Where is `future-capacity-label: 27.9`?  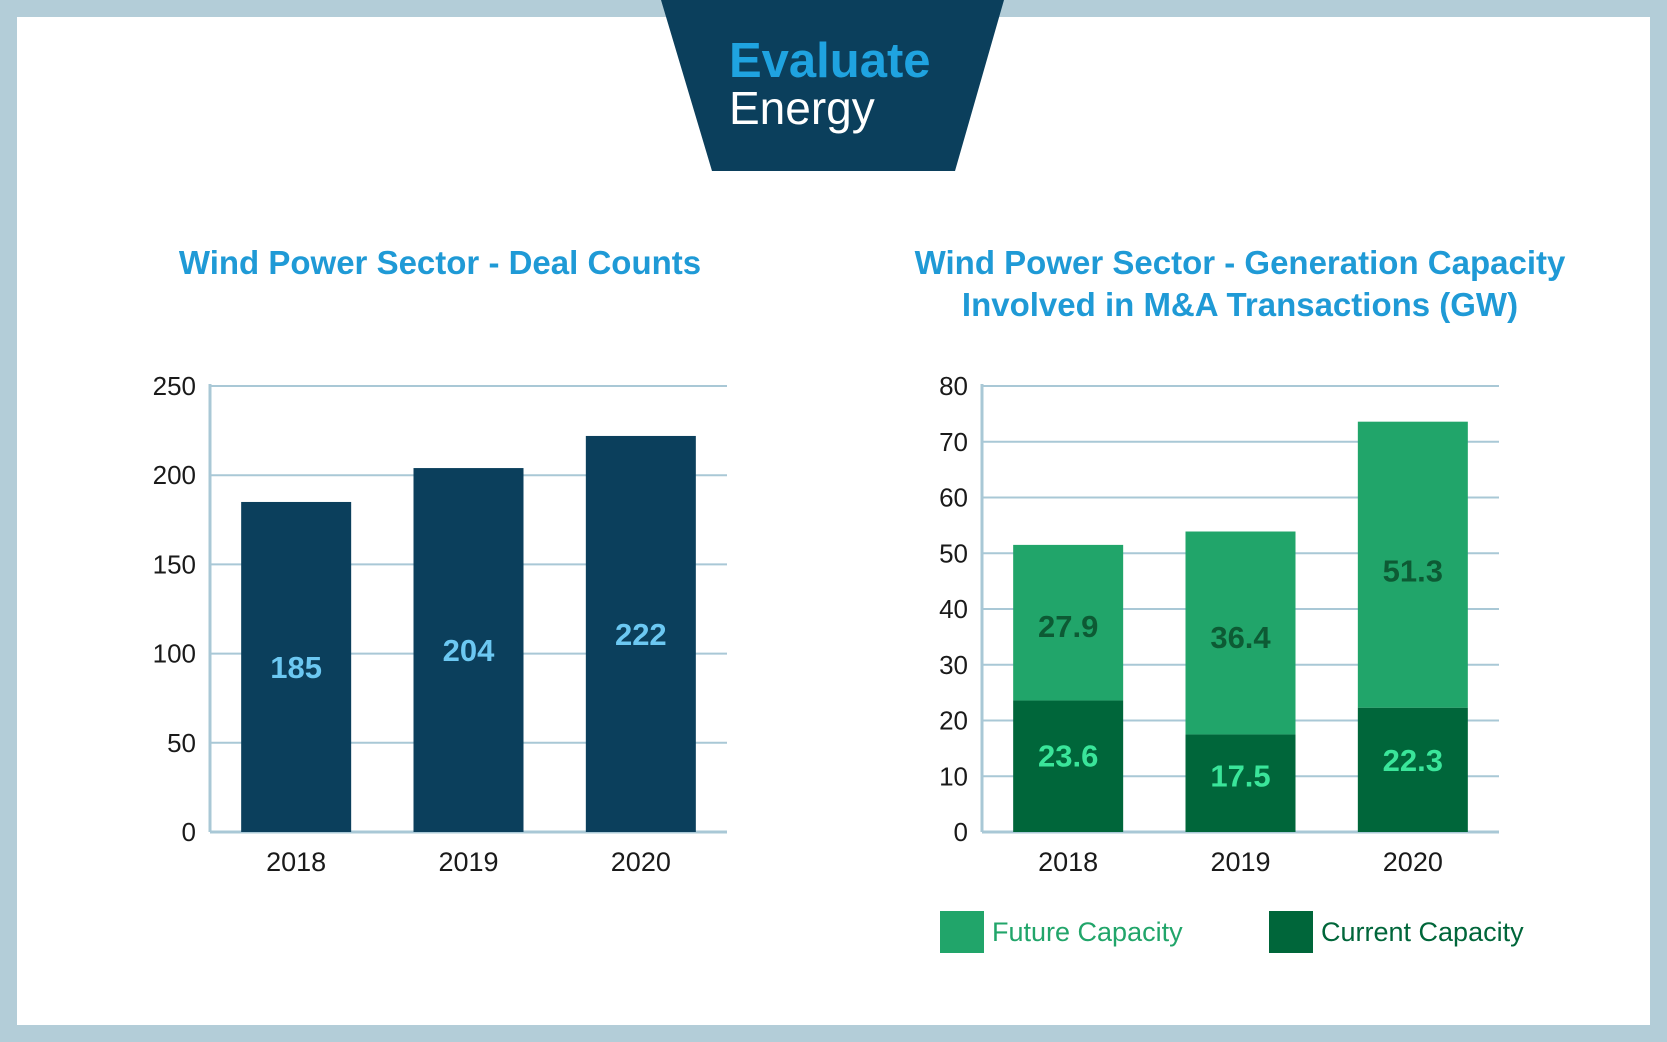
future-capacity-label: 27.9 is located at coordinates (1068, 626).